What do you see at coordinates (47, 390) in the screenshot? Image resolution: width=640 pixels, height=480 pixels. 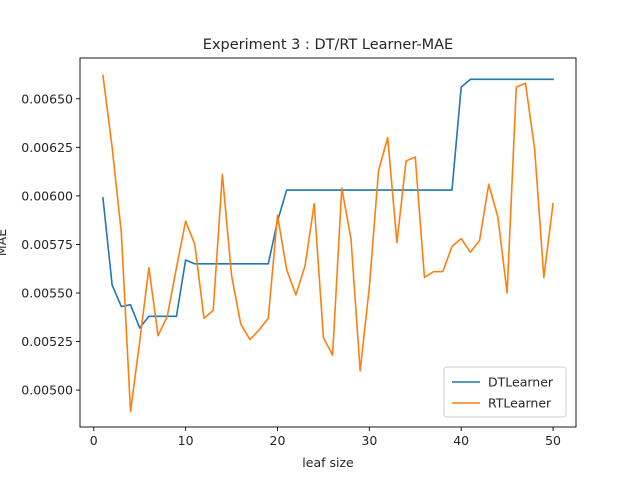 I see `y-tick-label: 0.00500` at bounding box center [47, 390].